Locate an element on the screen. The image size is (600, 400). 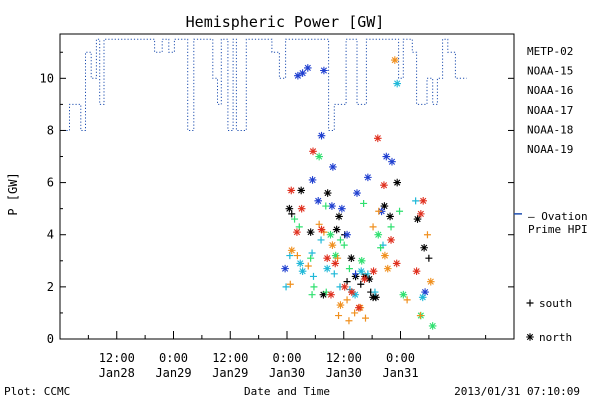
timestamp: 2013/01/31 07:10:09 is located at coordinates (517, 391).